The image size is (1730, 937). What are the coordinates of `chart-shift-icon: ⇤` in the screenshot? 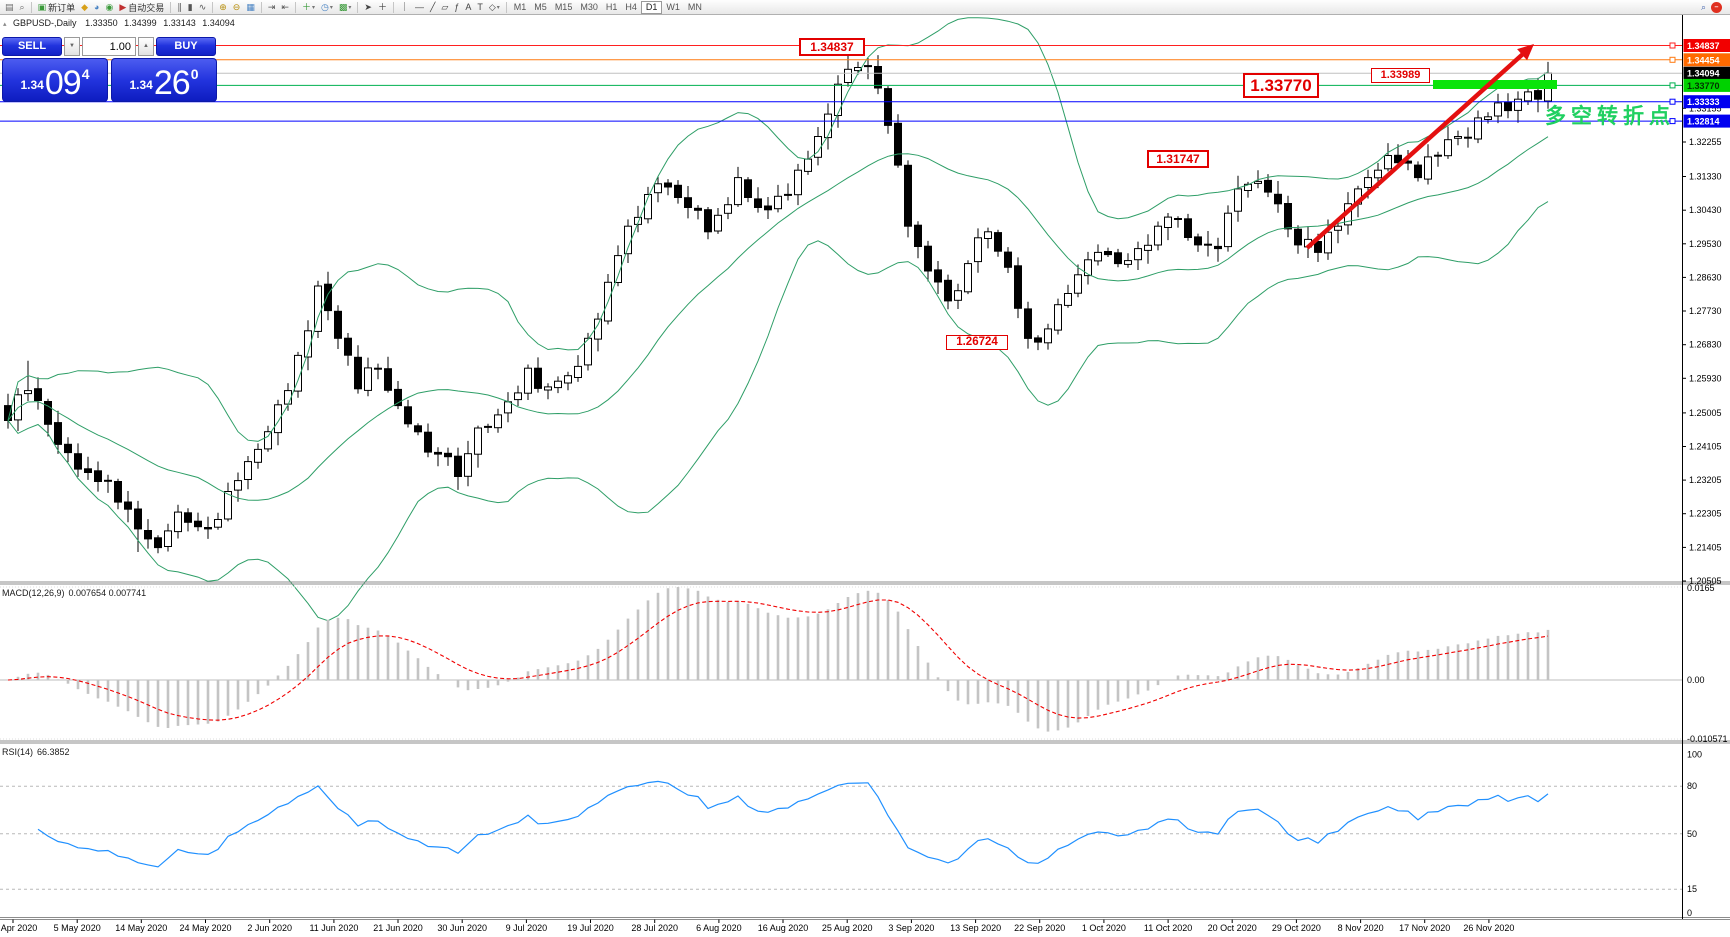 It's located at (285, 6).